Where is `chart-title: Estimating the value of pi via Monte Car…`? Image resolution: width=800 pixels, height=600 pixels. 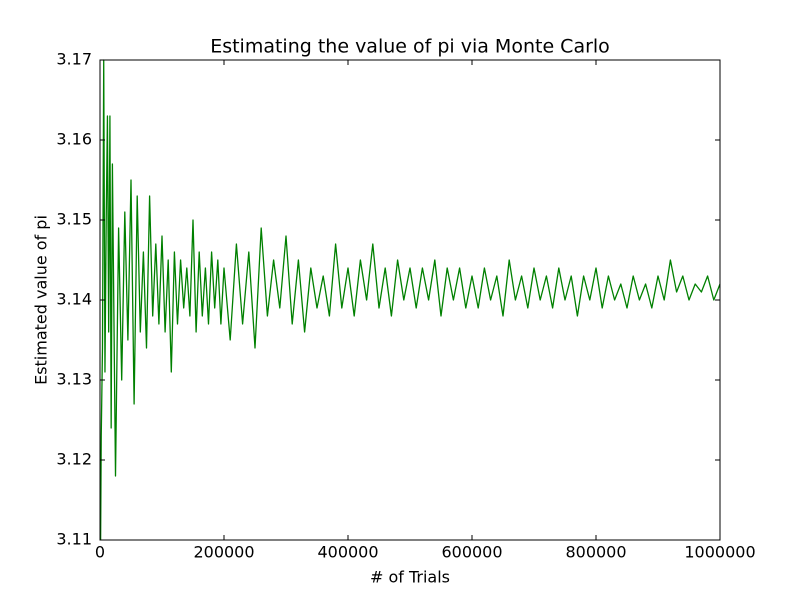 chart-title: Estimating the value of pi via Monte Car… is located at coordinates (410, 47).